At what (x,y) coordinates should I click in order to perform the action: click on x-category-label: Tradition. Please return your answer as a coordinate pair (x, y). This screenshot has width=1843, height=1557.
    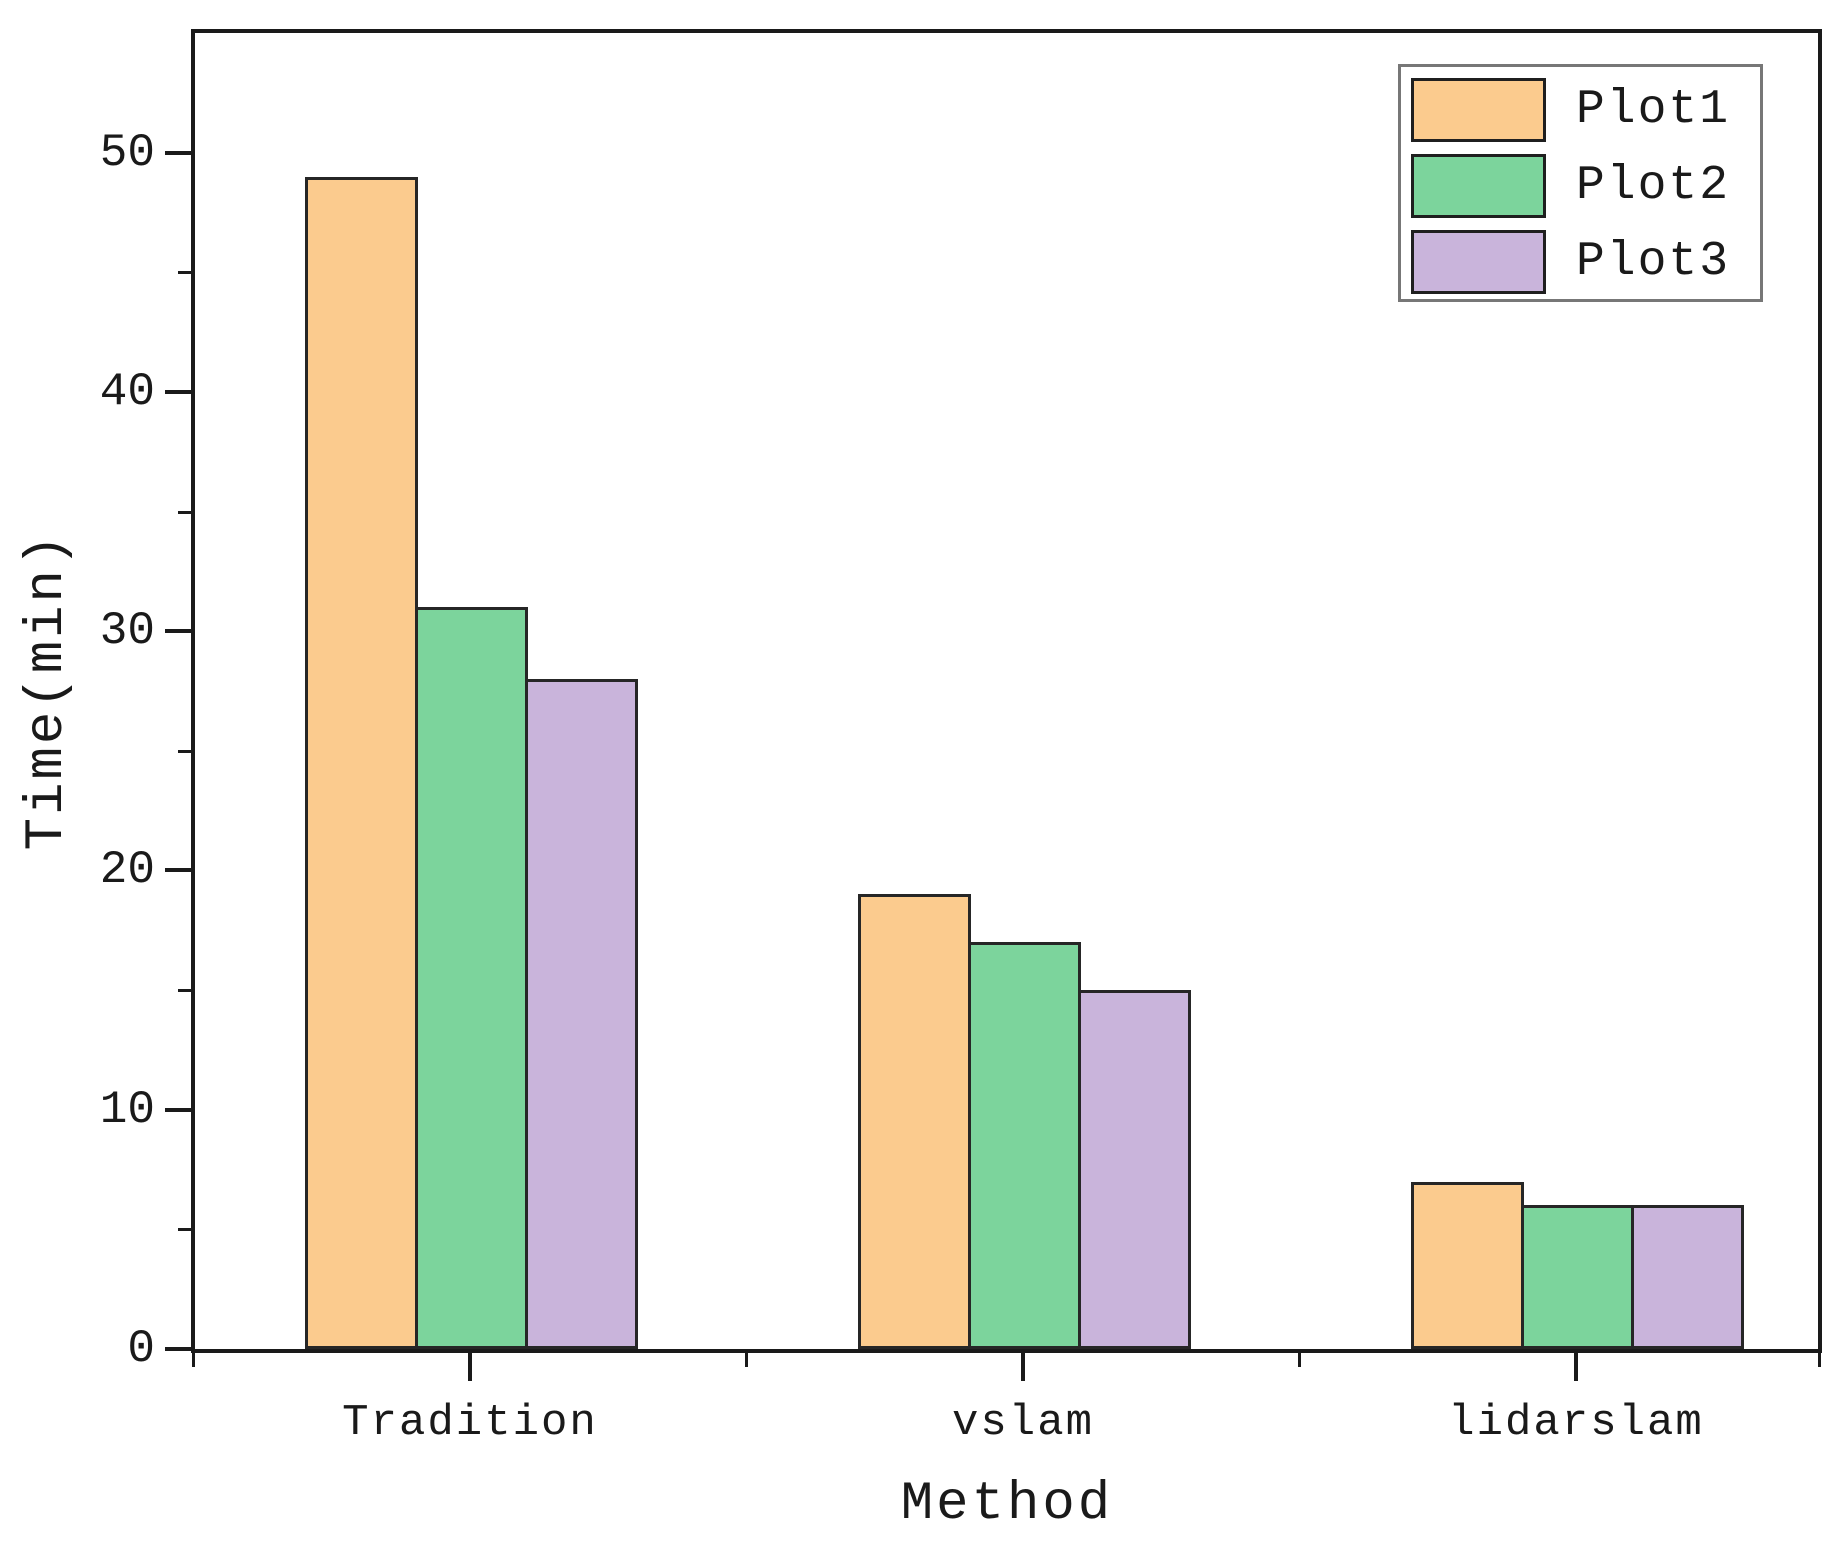
    Looking at the image, I should click on (470, 1423).